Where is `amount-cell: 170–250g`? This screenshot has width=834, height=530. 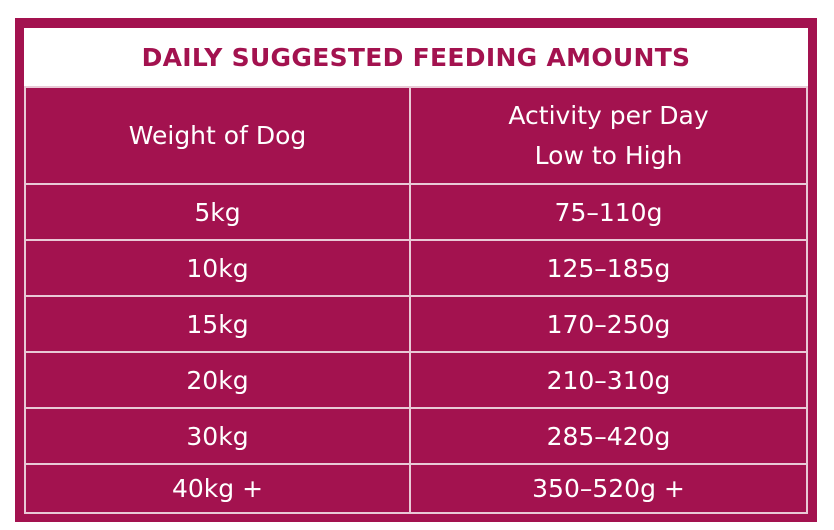
amount-cell: 170–250g is located at coordinates (608, 324).